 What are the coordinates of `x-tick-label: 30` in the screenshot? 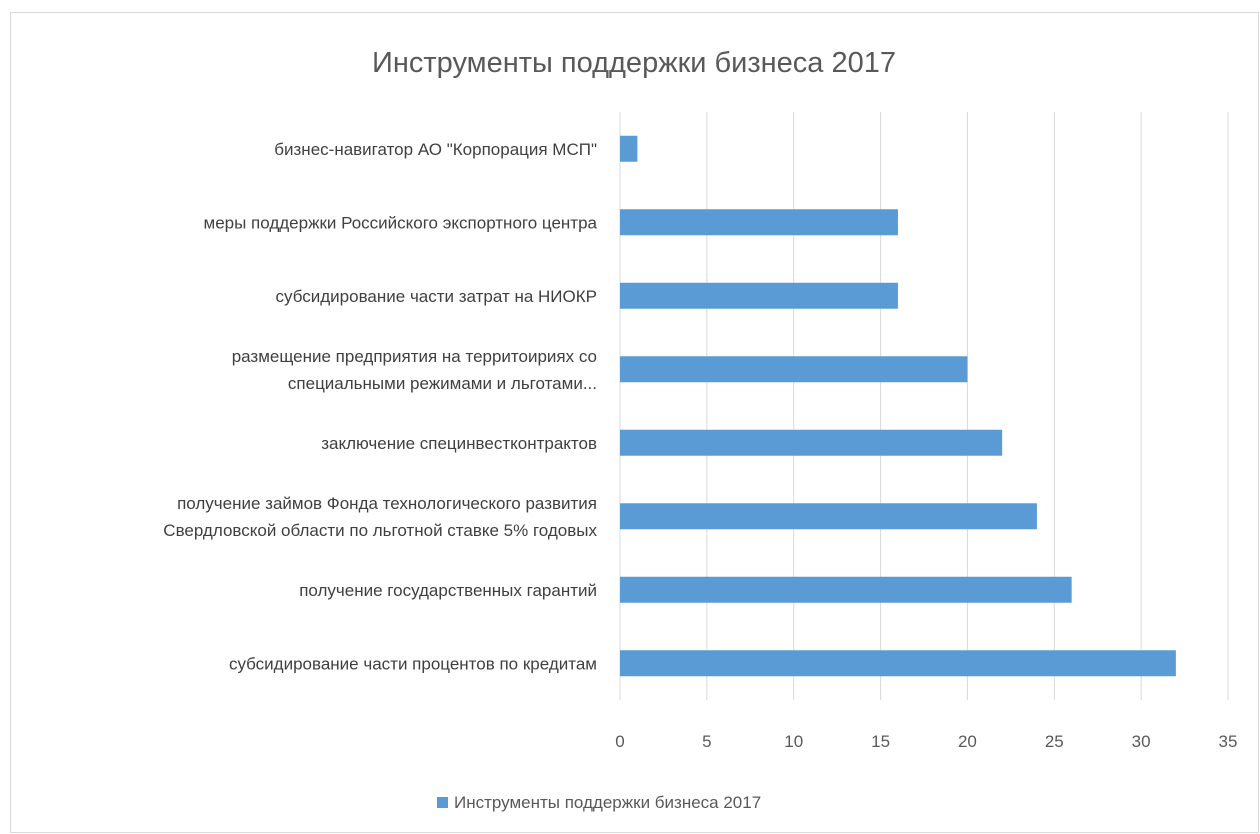 It's located at (1141, 741).